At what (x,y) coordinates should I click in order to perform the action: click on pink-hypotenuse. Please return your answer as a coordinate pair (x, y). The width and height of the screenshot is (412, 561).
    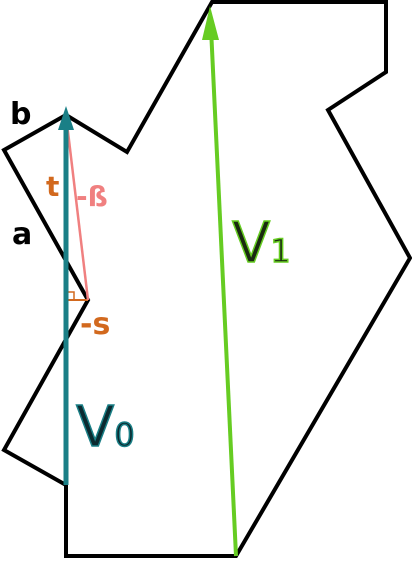
    Looking at the image, I should click on (77, 207).